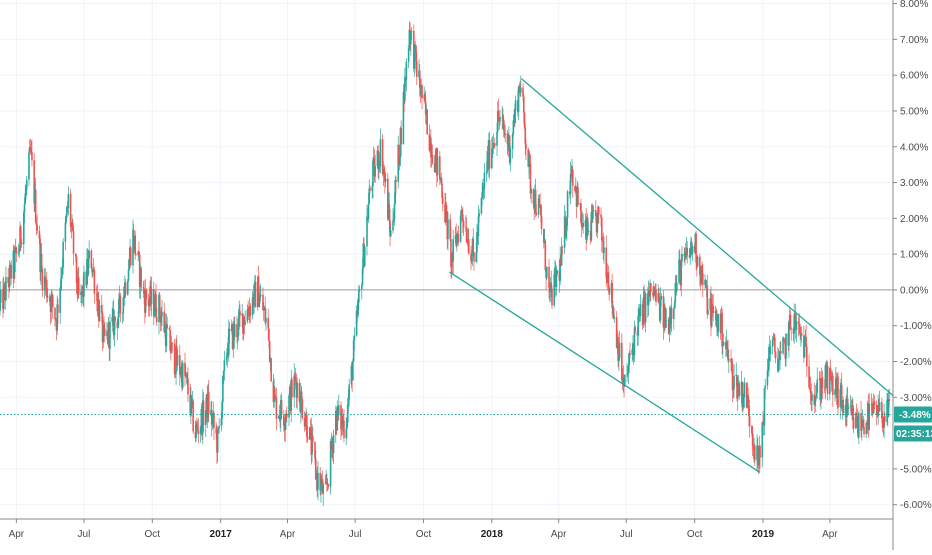  I want to click on x-tick-label: Oct, so click(153, 534).